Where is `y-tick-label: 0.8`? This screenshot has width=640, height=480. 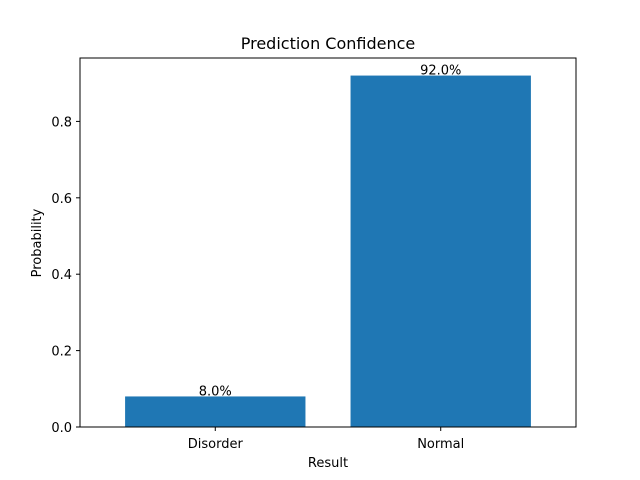
y-tick-label: 0.8 is located at coordinates (61, 122).